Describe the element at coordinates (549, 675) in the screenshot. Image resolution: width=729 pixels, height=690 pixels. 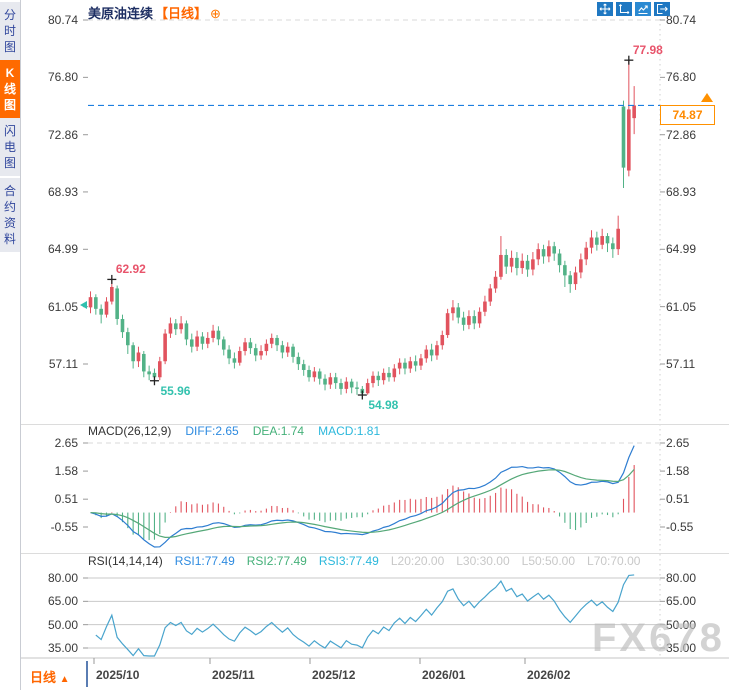
I see `x-axis-label: 2026/02` at that location.